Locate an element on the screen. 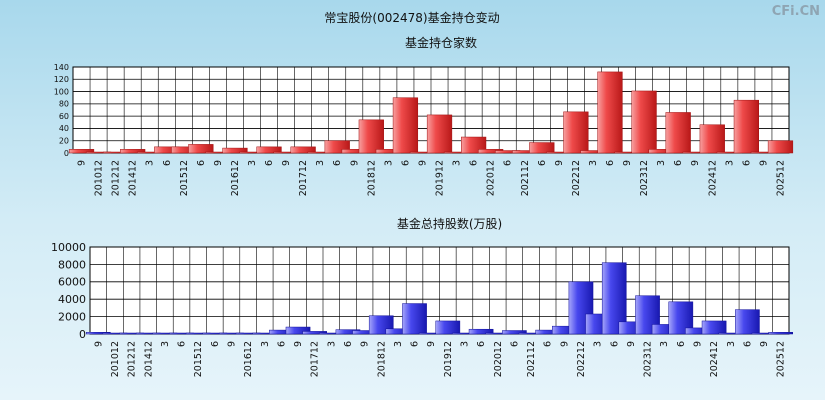 The image size is (825, 400). x-tick-label: 201412 is located at coordinates (133, 178).